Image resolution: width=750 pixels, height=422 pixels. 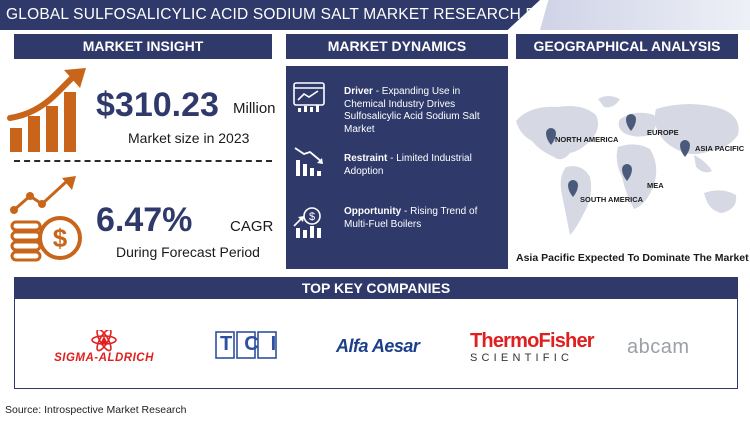 I want to click on driver-label: Driver, so click(x=358, y=91).